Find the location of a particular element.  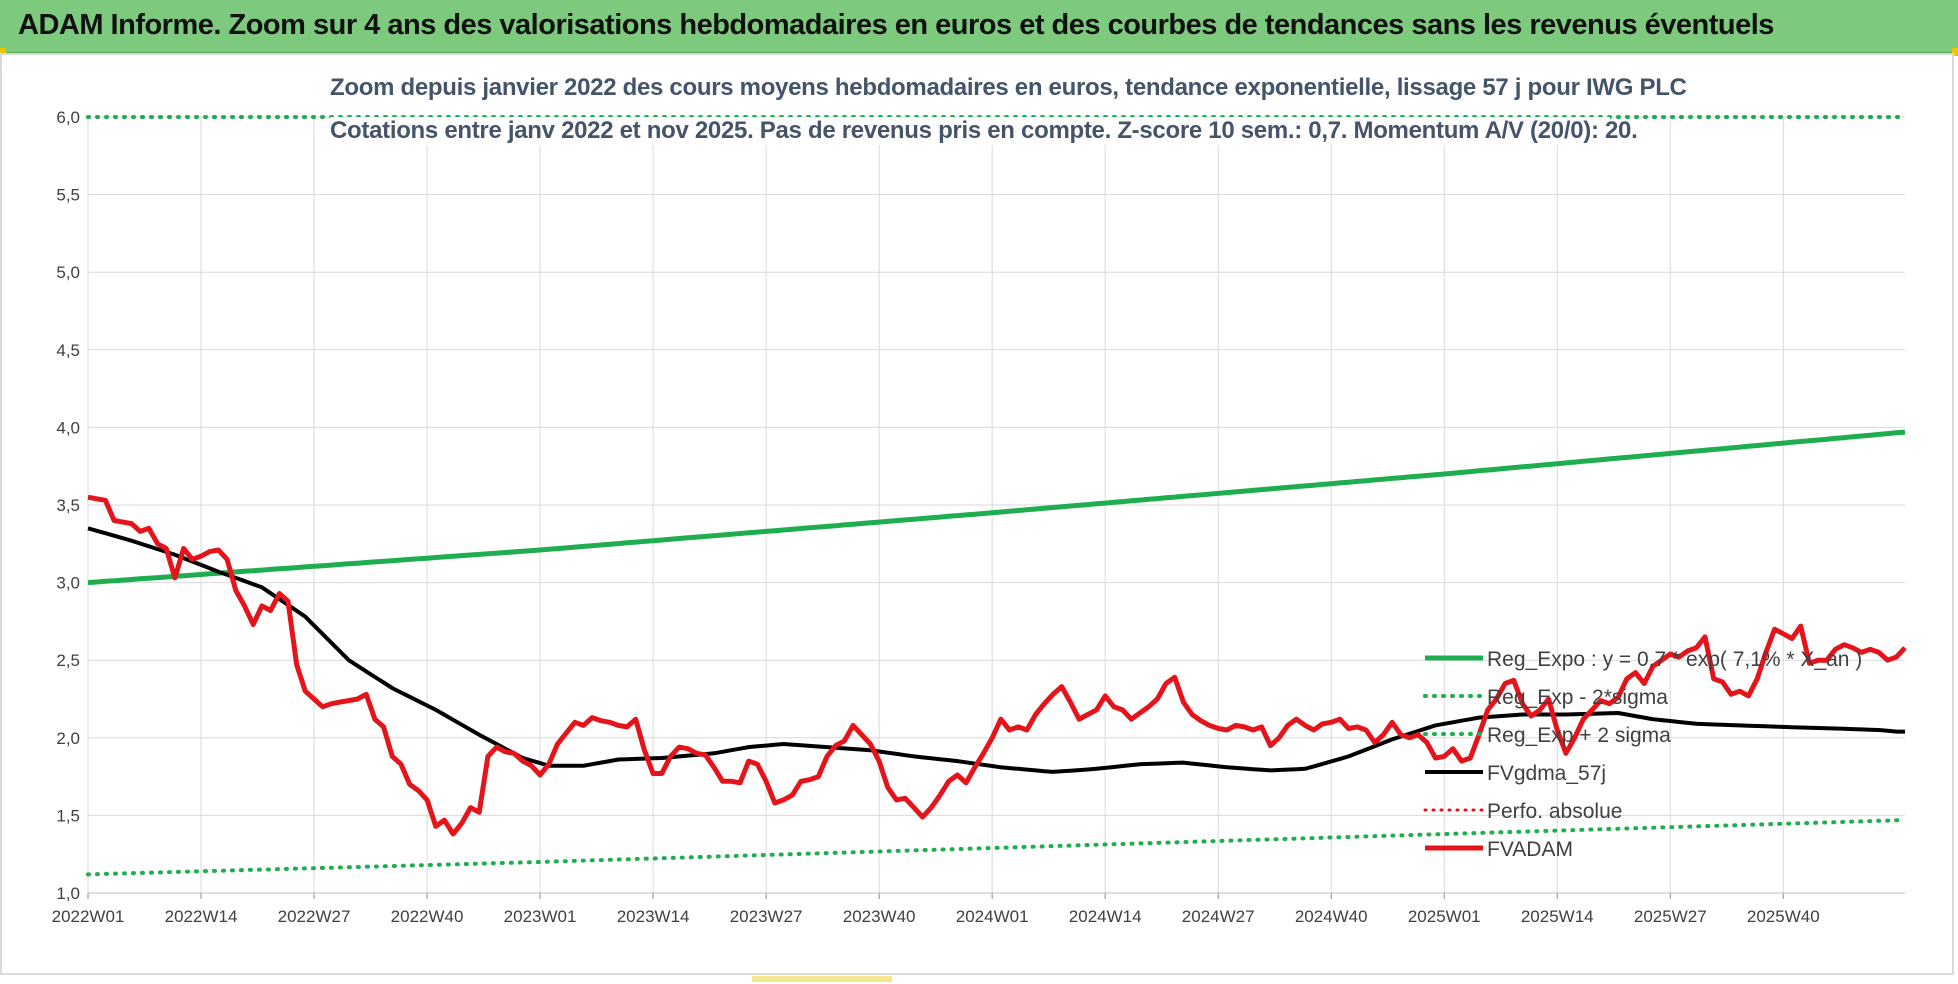

legend-label: Reg_Exp + 2 sigma is located at coordinates (1579, 735).